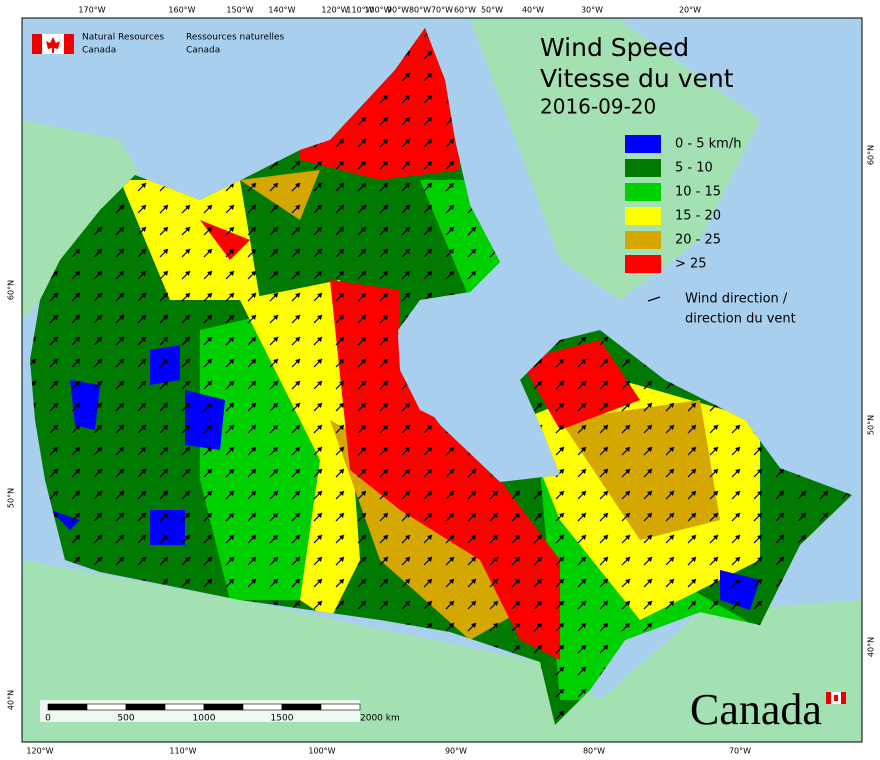  Describe the element at coordinates (125, 719) in the screenshot. I see `scale-label: 500` at that location.